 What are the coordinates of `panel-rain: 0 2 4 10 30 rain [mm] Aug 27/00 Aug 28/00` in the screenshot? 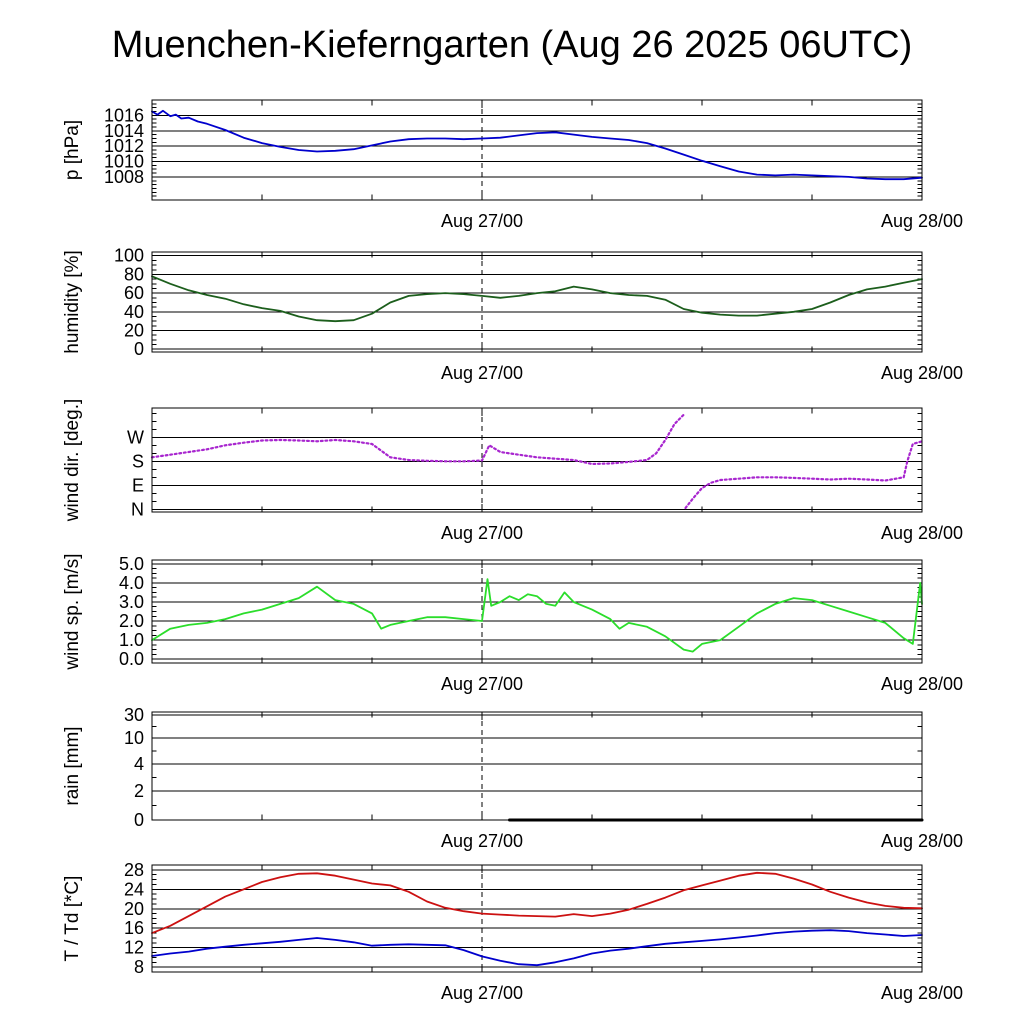 It's located at (512, 778).